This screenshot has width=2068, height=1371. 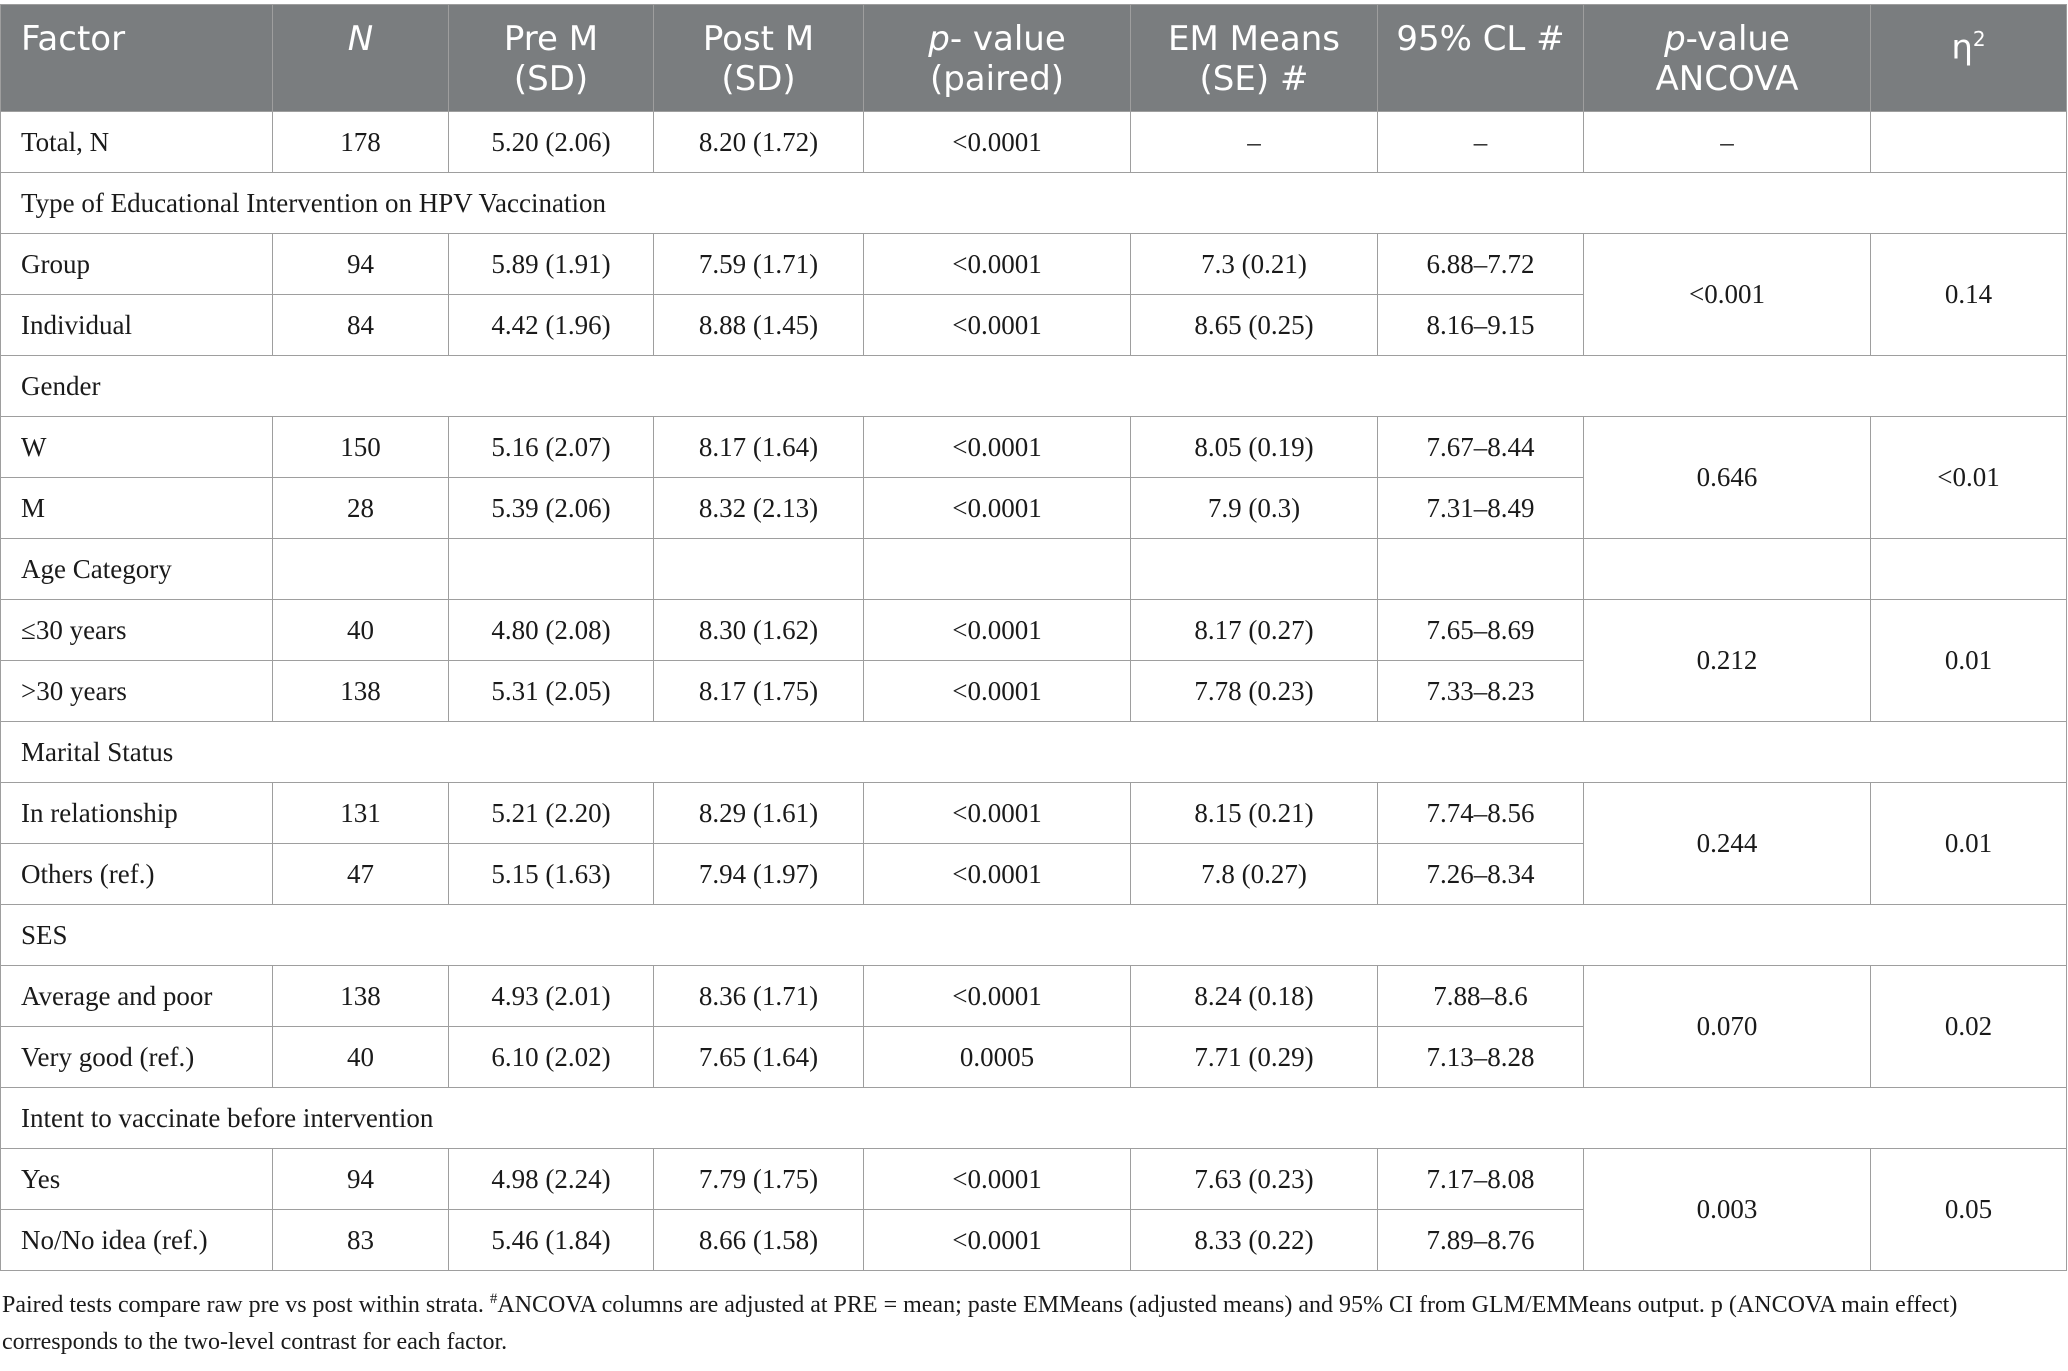 I want to click on cell-post: 8.30 (1.62), so click(x=758, y=630).